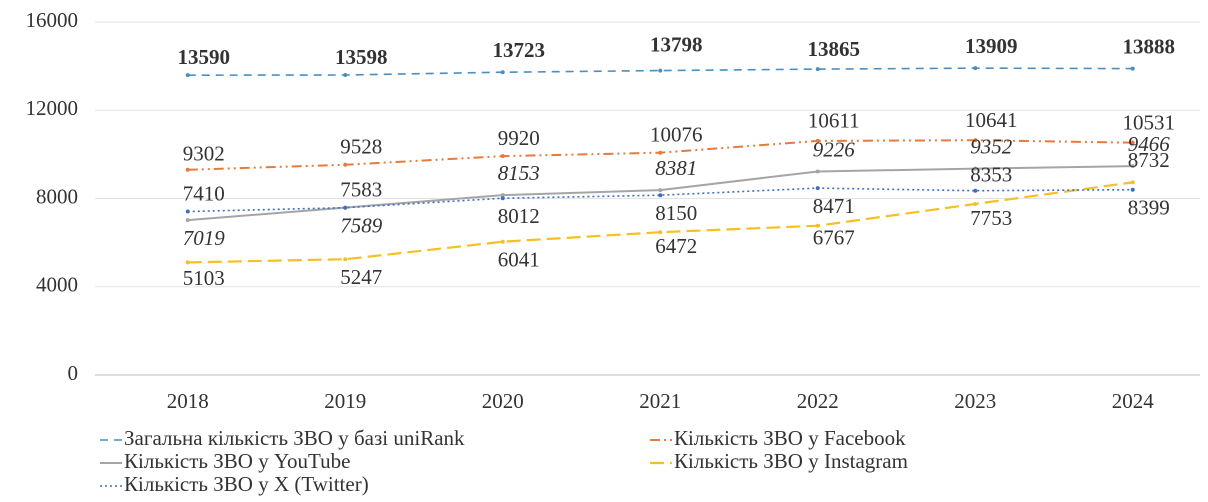  Describe the element at coordinates (791, 461) in the screenshot. I see `legend-label: Кількість ЗВО у Instagram` at that location.